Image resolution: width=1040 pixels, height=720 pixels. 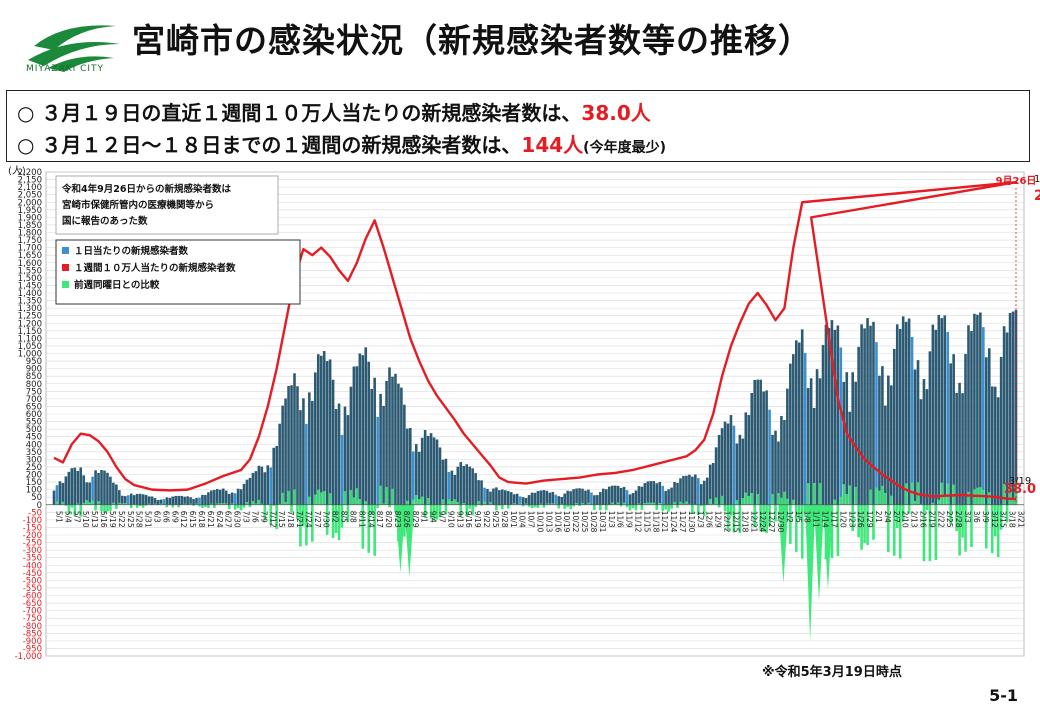 What do you see at coordinates (210, 519) in the screenshot?
I see `x-tick-label: 6/21` at bounding box center [210, 519].